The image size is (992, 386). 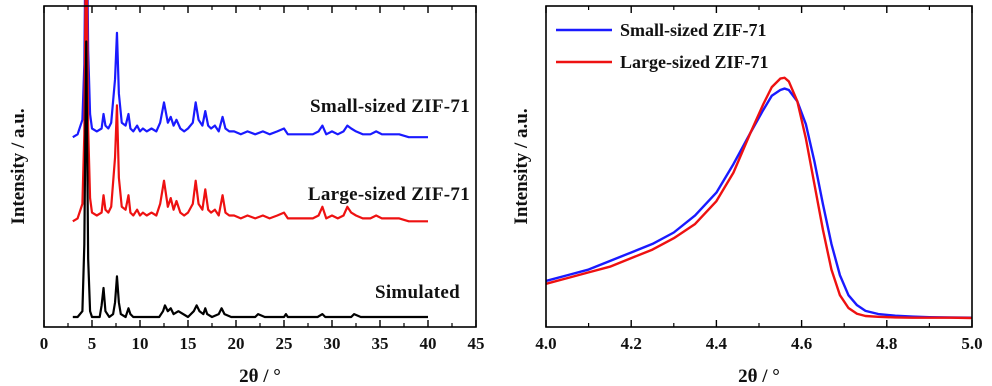 What do you see at coordinates (428, 343) in the screenshot?
I see `x-tick-label: 40` at bounding box center [428, 343].